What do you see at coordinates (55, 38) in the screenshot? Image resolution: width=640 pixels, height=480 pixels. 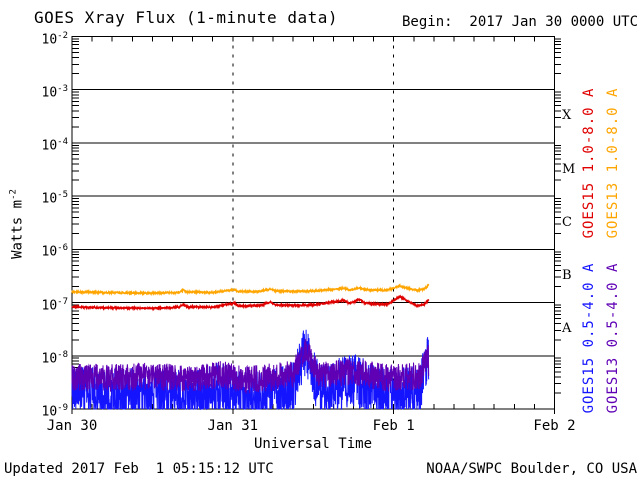 I see `y-tick-label: 10⁻²` at bounding box center [55, 38].